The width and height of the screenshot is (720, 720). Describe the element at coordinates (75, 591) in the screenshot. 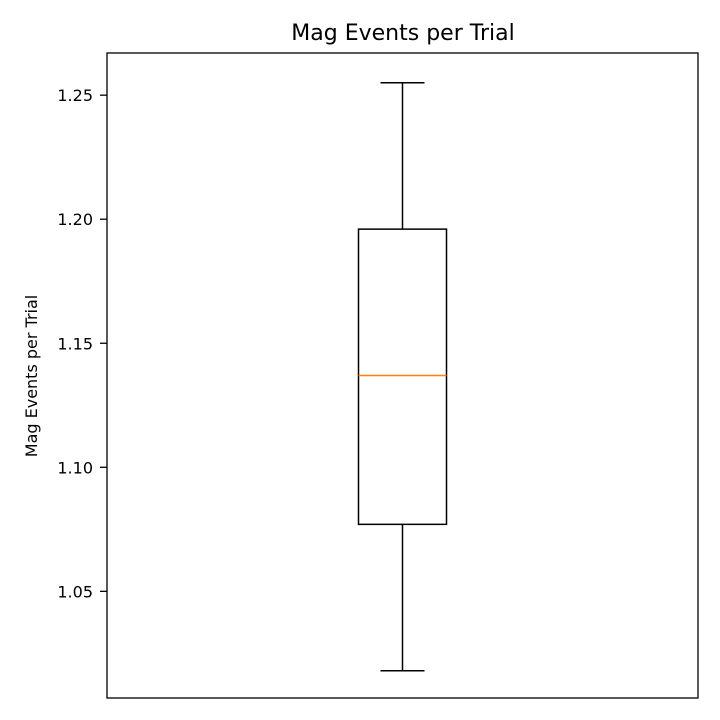

I see `y-tick-label: 1.05` at that location.